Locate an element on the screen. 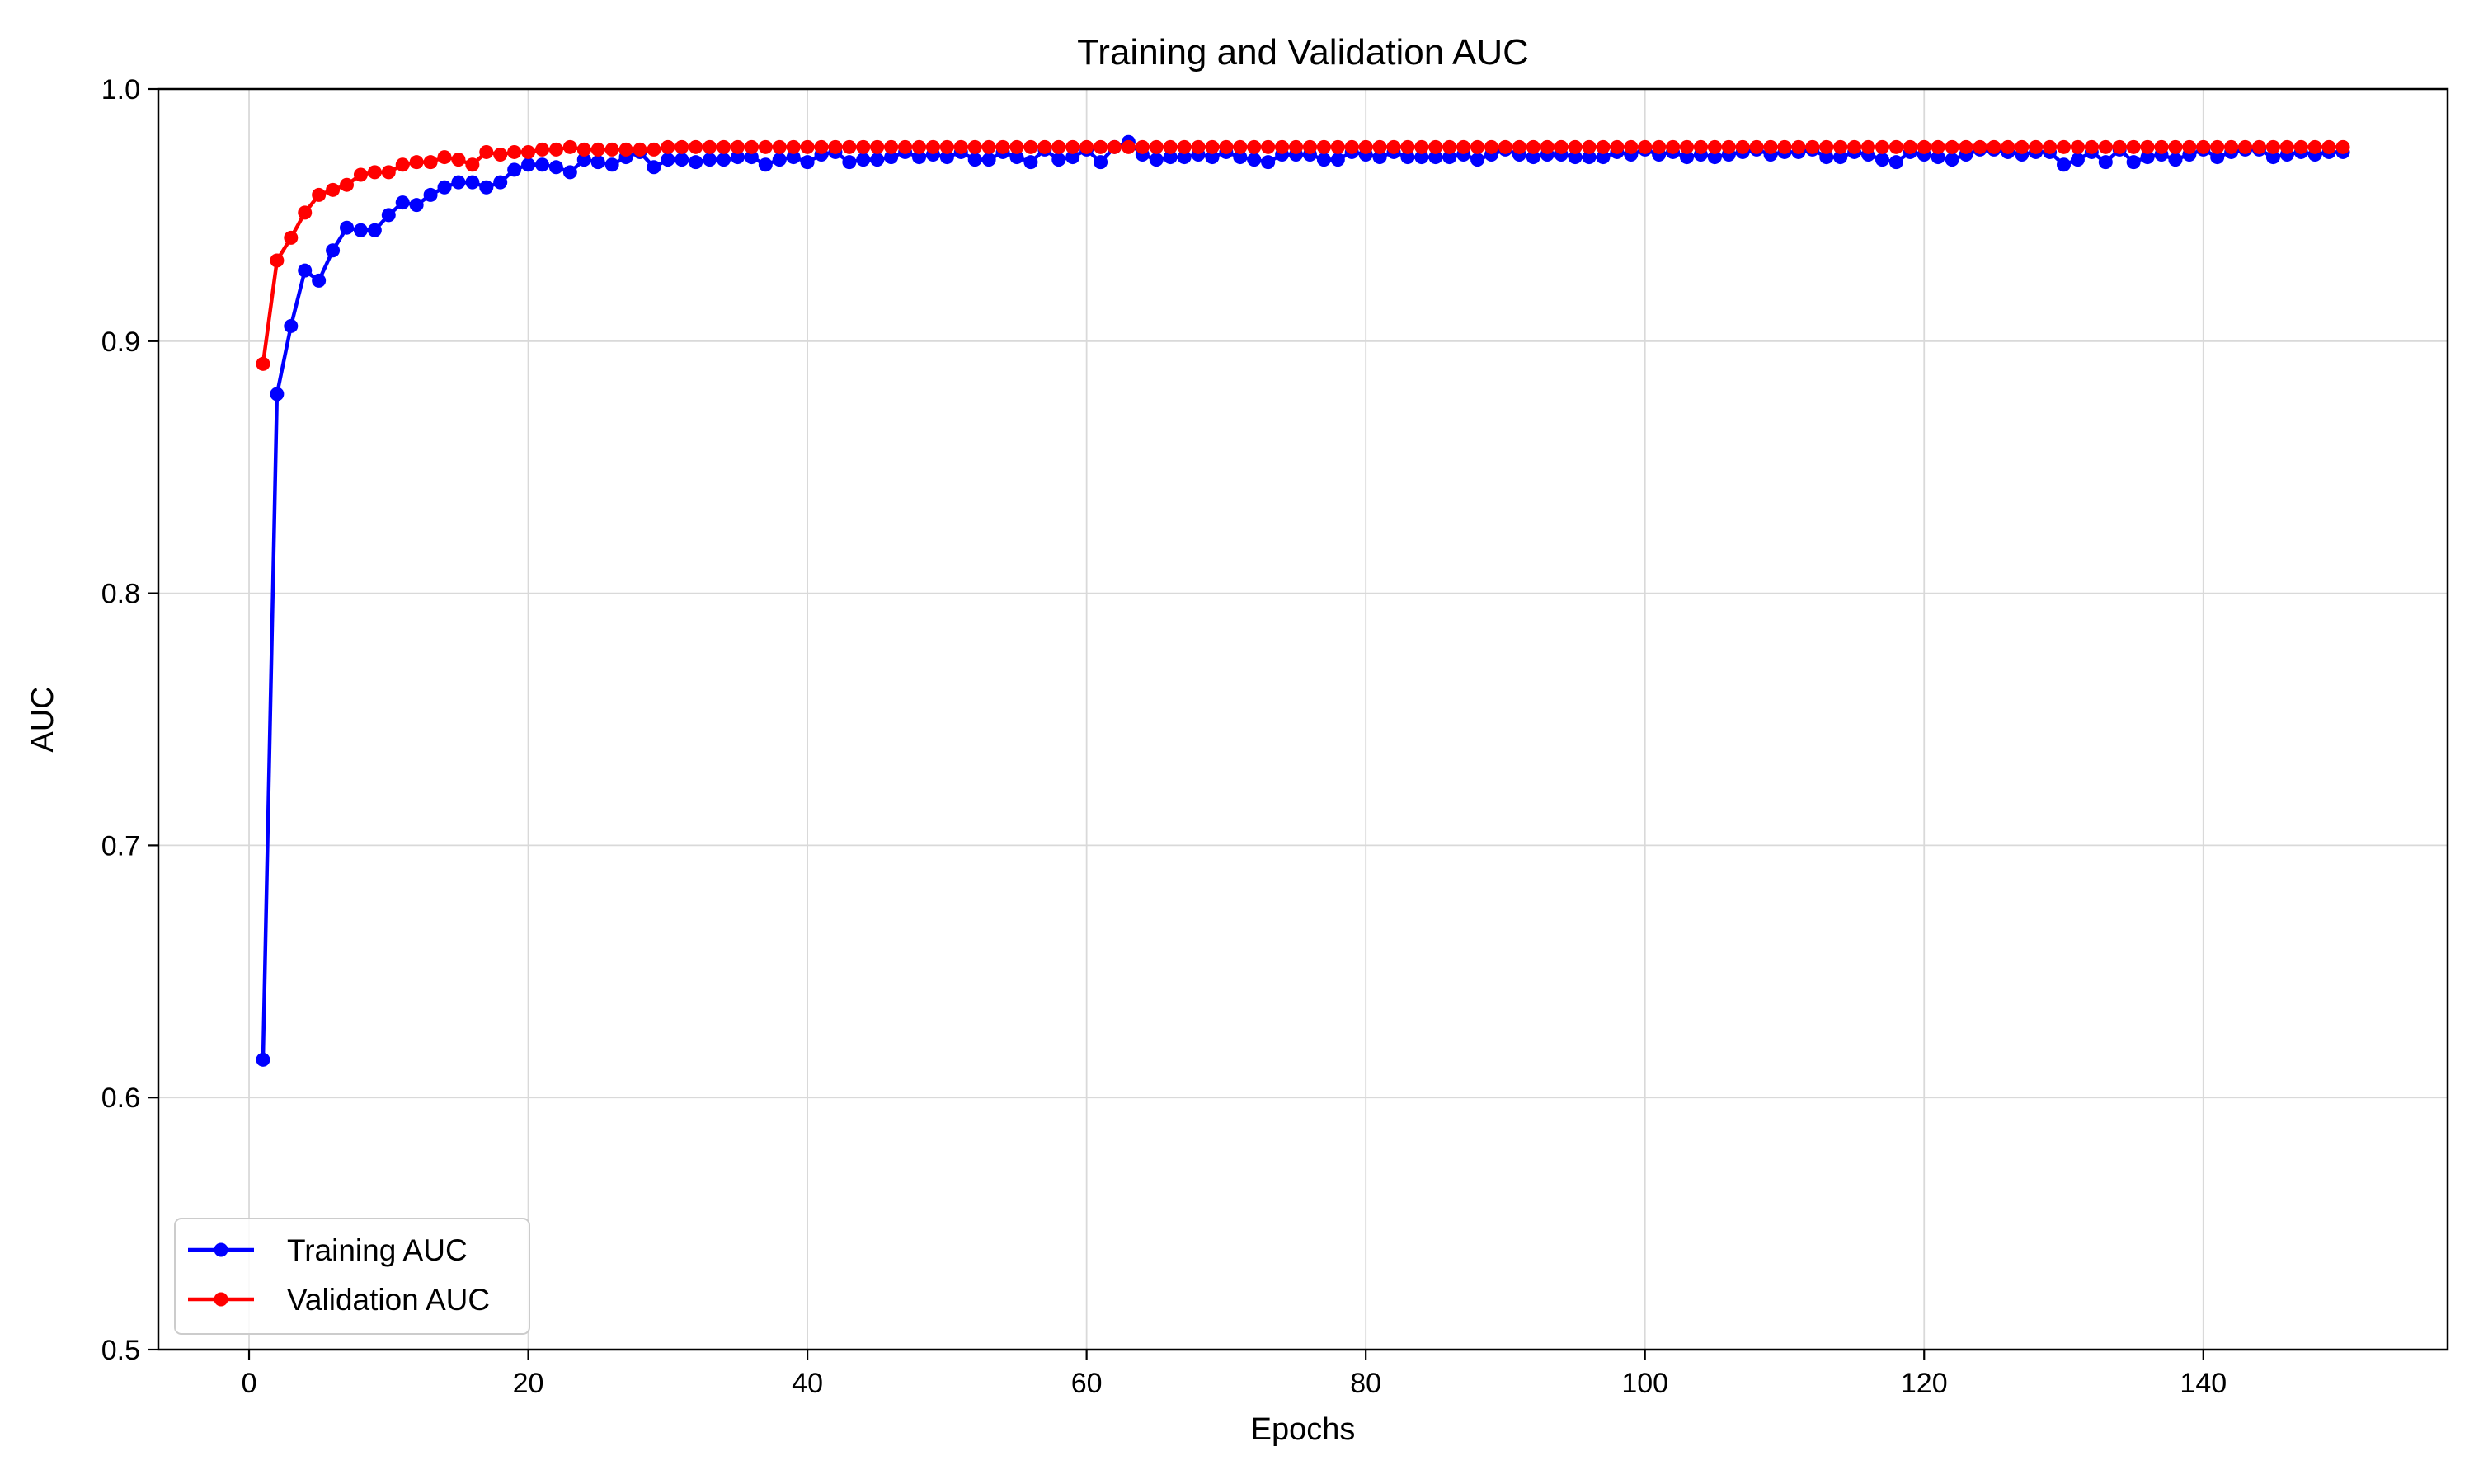 The height and width of the screenshot is (1484, 2474). legend-label: Validation AUC is located at coordinates (388, 1300).